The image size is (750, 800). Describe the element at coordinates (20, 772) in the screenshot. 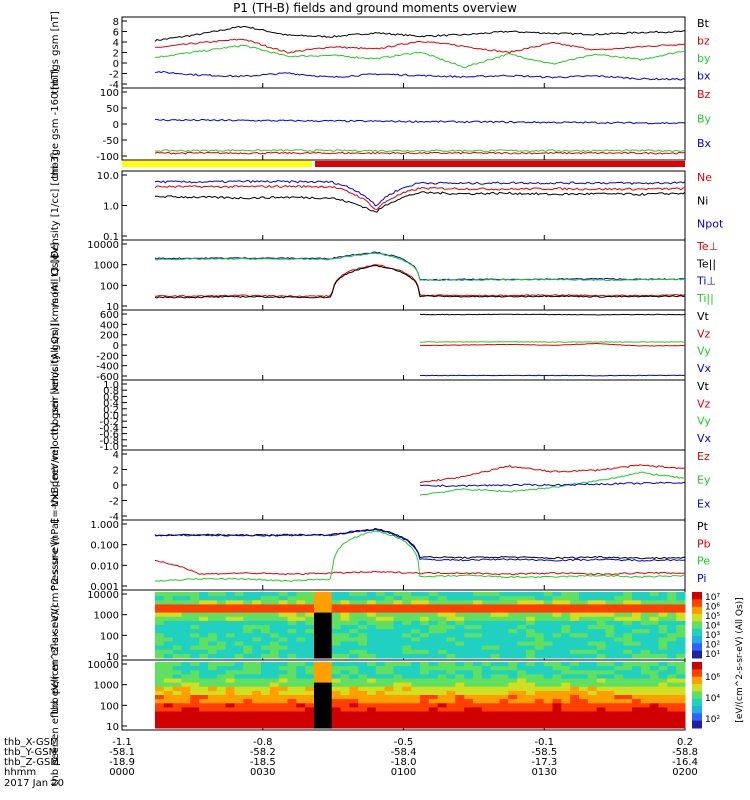

I see `x-row-name-hhmm: hhmm` at that location.